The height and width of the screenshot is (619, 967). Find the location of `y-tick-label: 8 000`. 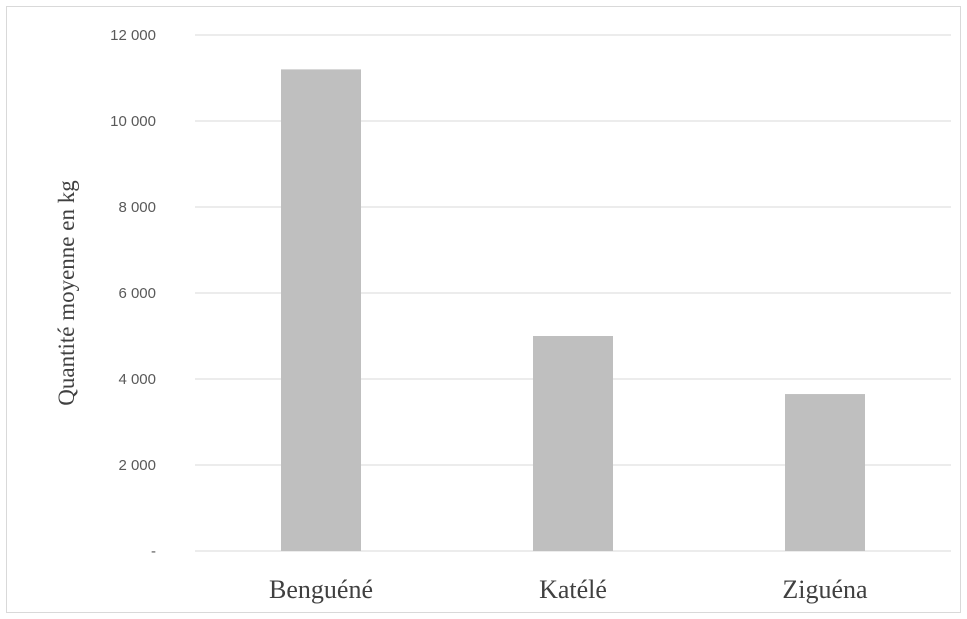

y-tick-label: 8 000 is located at coordinates (137, 207).